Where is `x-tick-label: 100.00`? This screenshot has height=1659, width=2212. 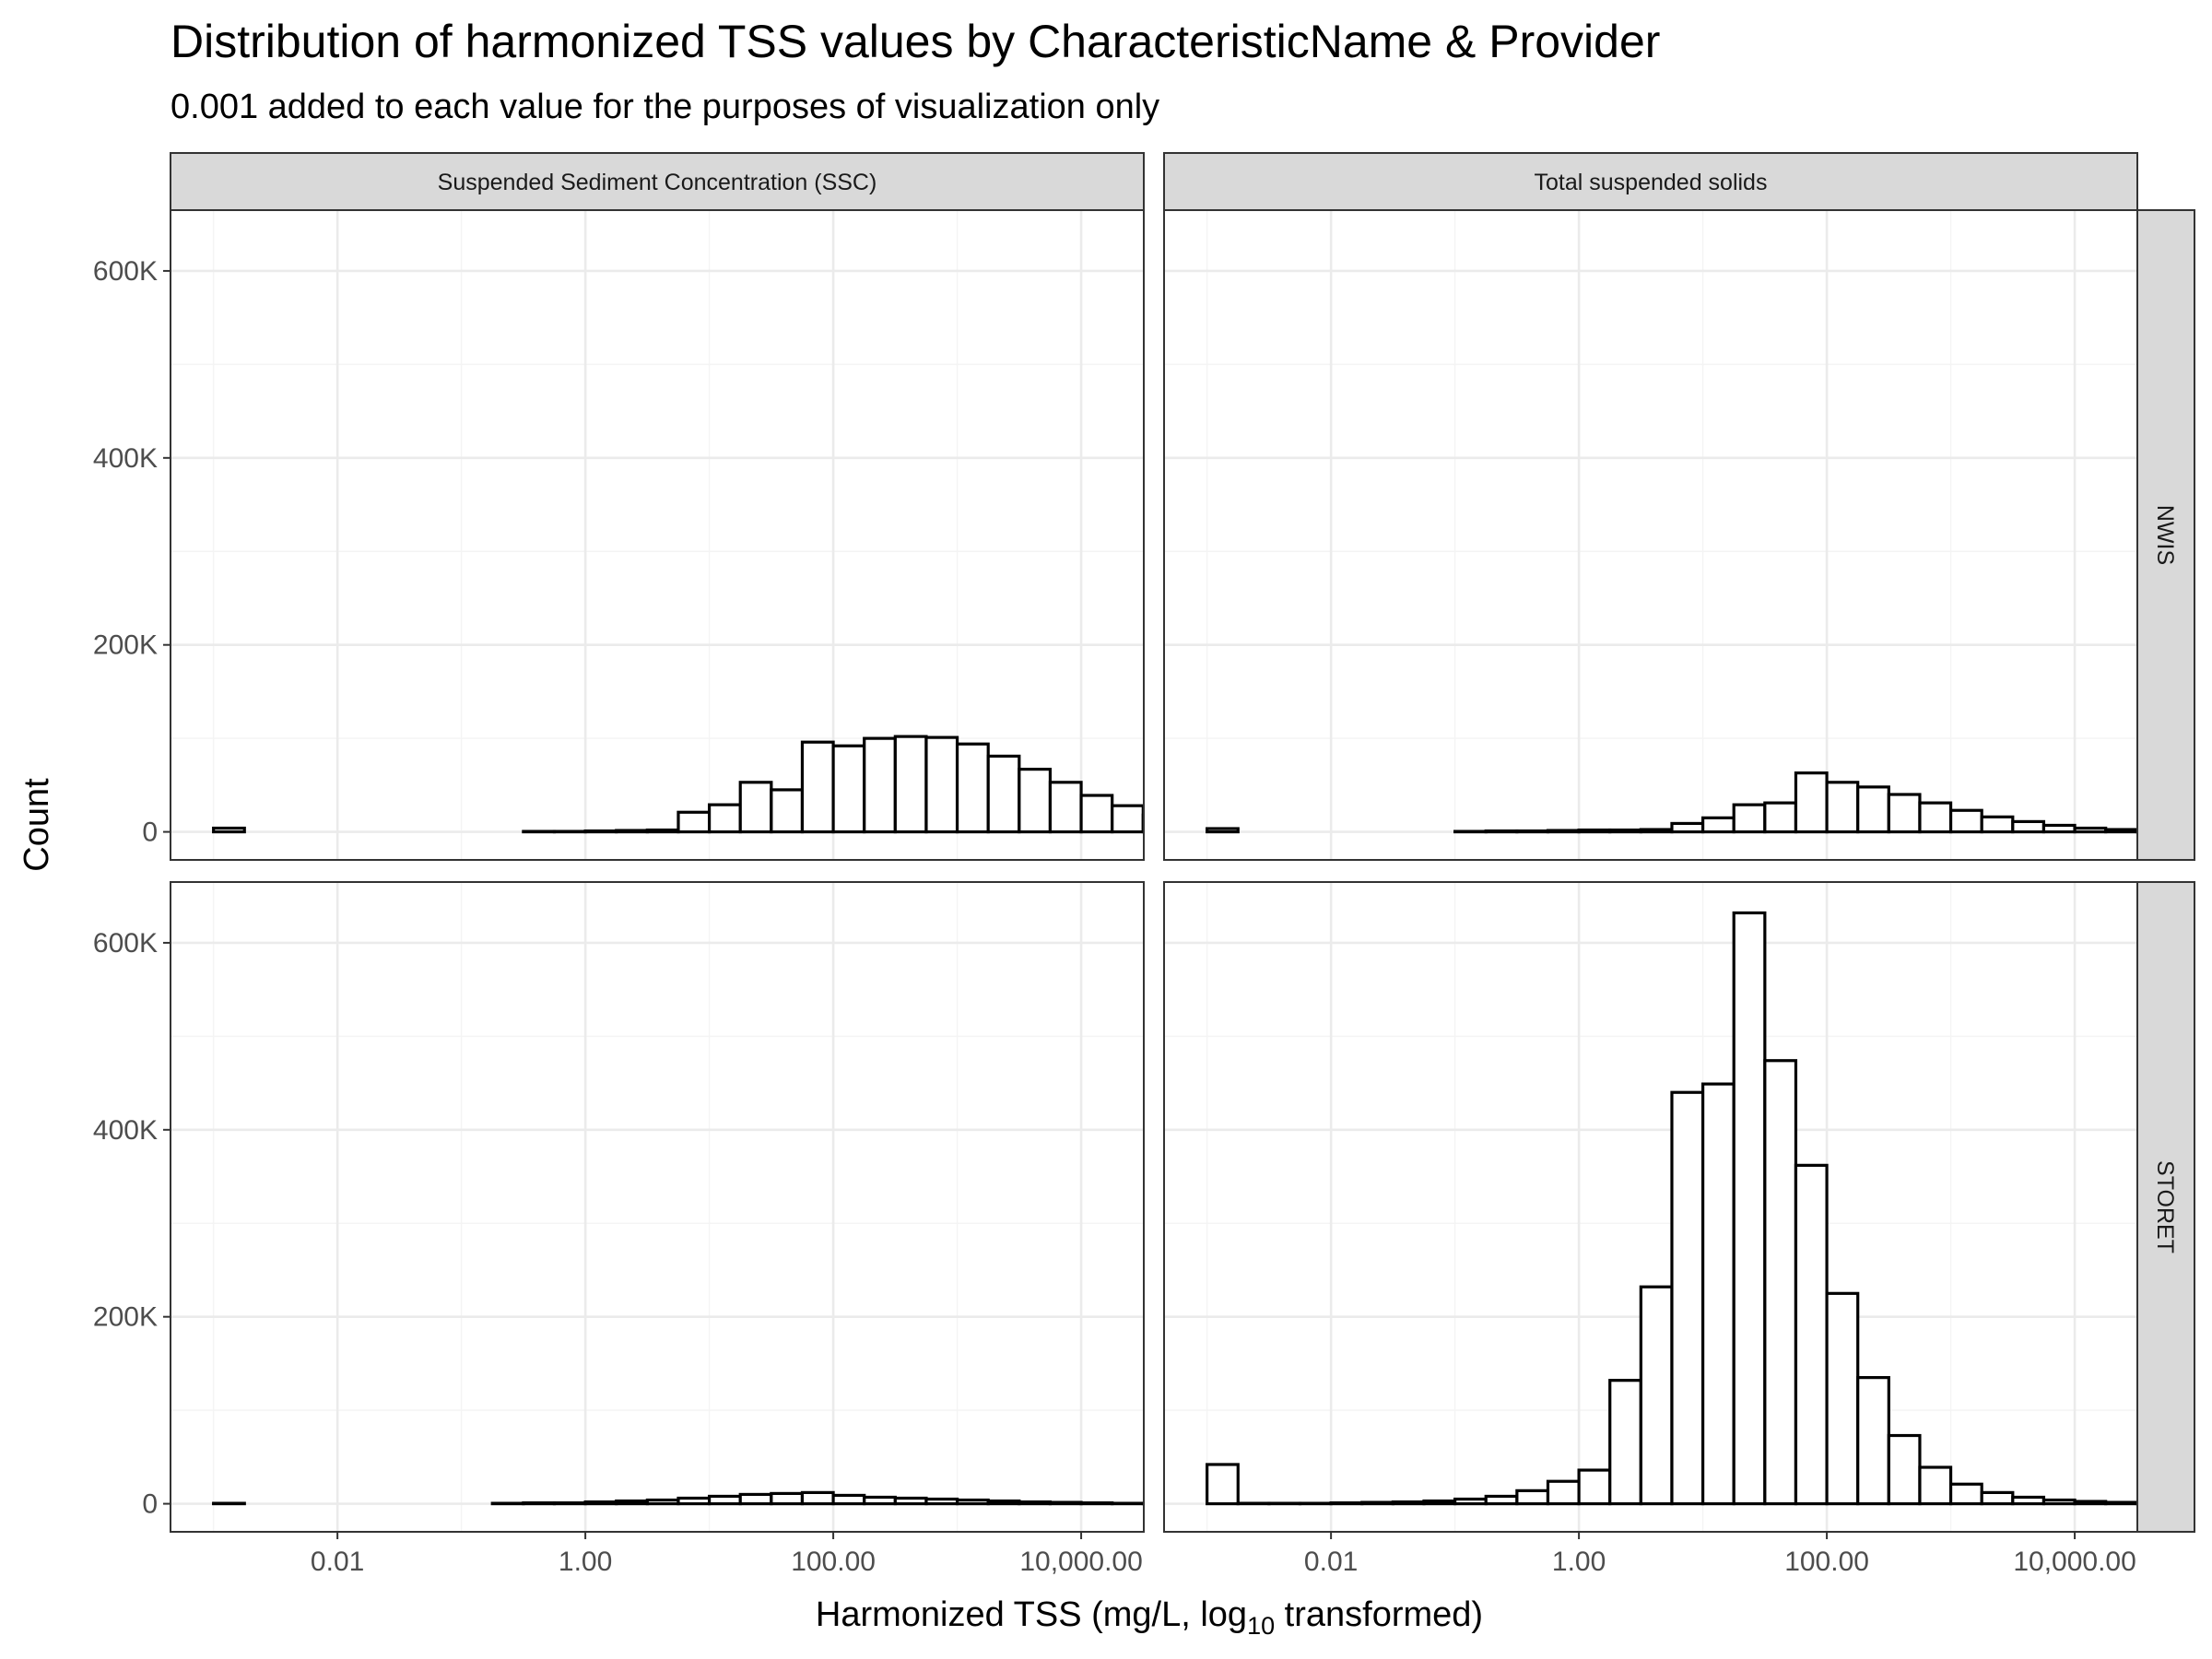
x-tick-label: 100.00 is located at coordinates (1826, 1562).